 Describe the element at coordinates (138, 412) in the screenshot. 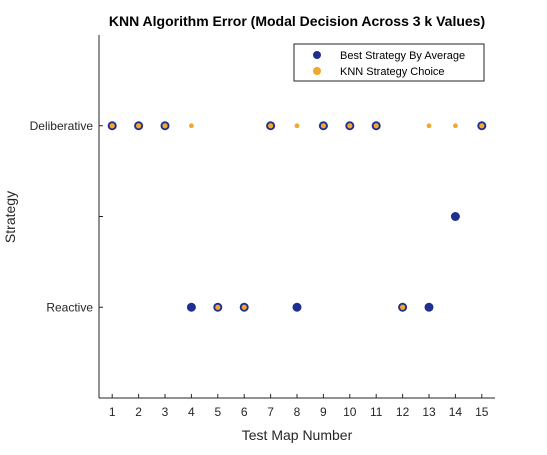

I see `x-tick-label: 2` at that location.